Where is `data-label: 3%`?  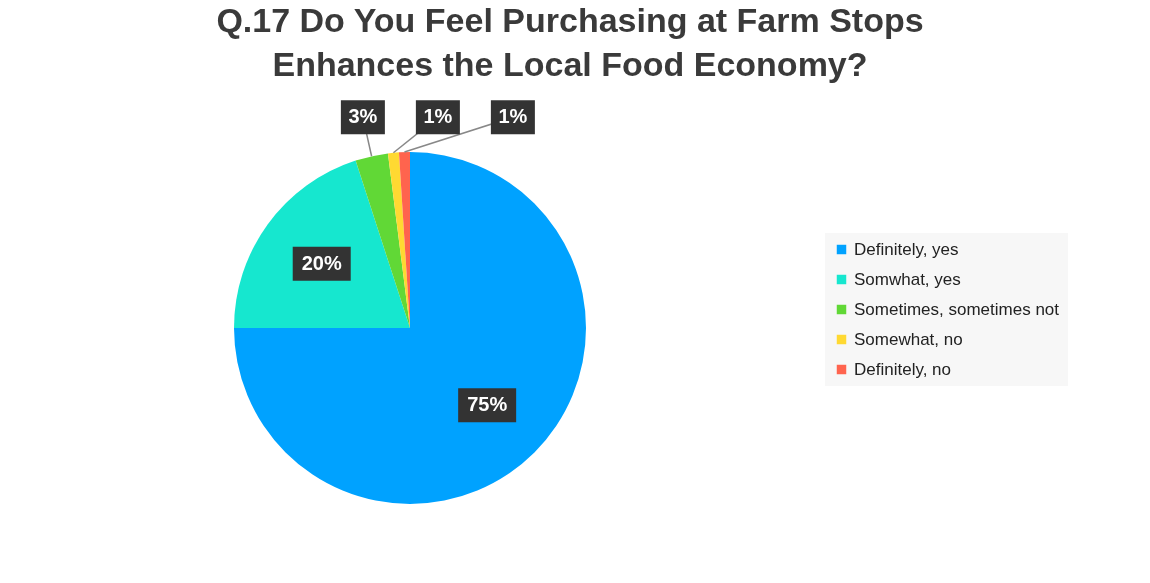
data-label: 3% is located at coordinates (363, 116).